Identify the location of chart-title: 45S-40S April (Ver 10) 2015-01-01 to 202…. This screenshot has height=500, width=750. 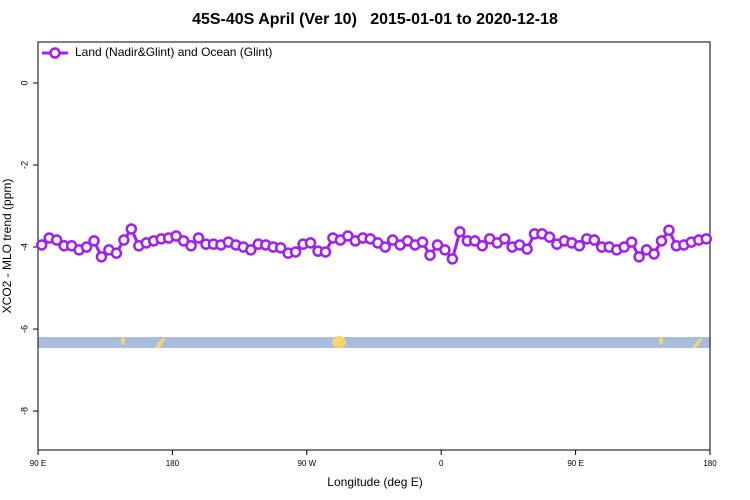
(375, 19).